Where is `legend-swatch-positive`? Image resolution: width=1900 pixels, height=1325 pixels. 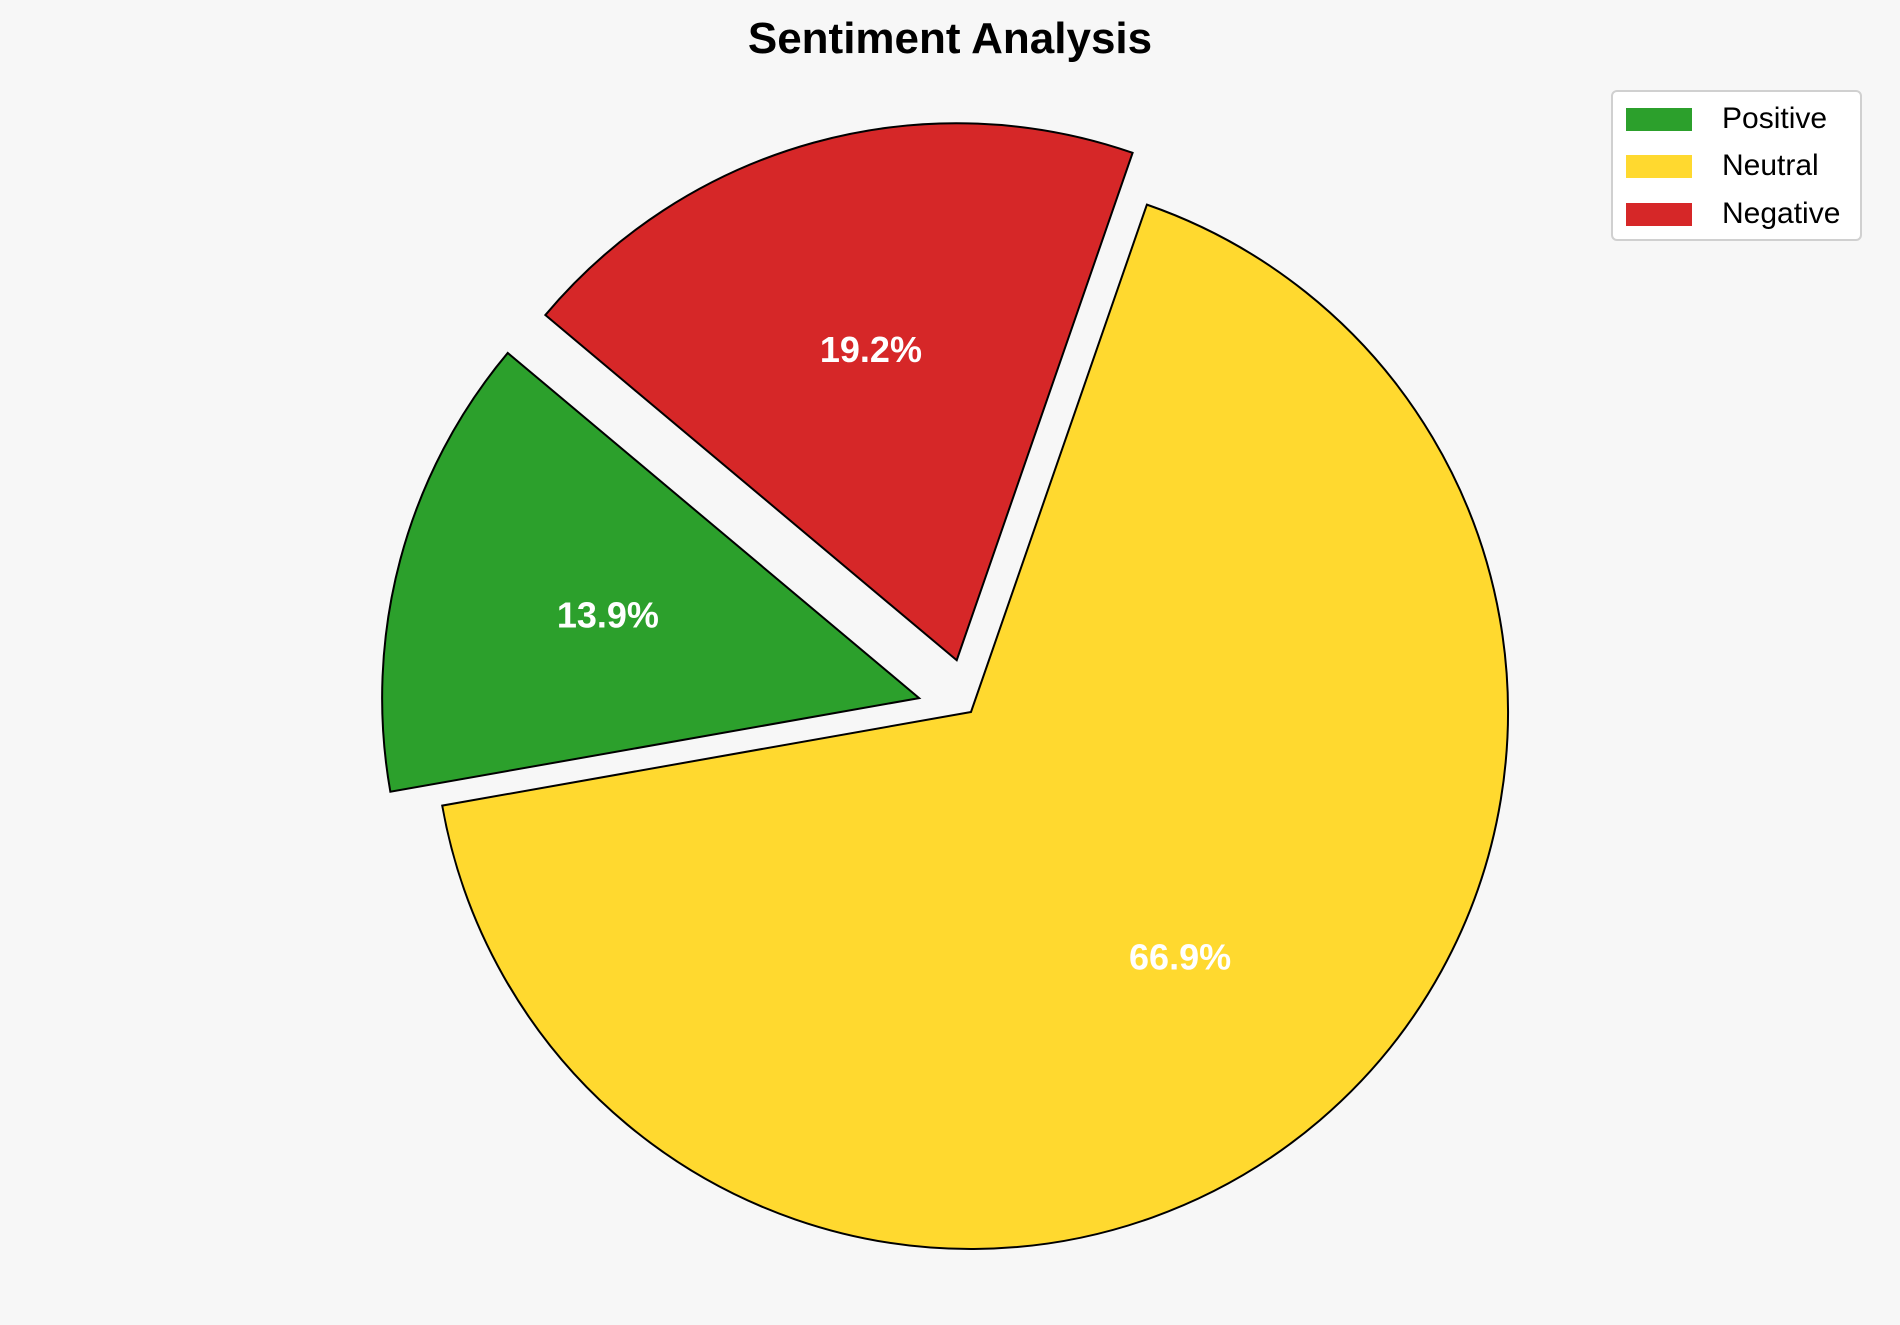
legend-swatch-positive is located at coordinates (1659, 119).